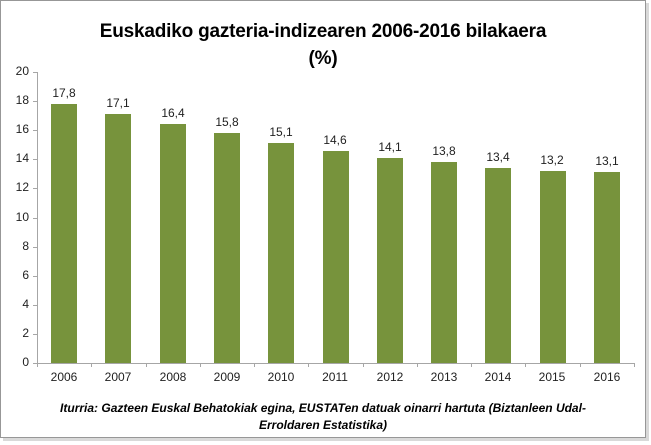  I want to click on y-tick-label: 12, so click(22, 187).